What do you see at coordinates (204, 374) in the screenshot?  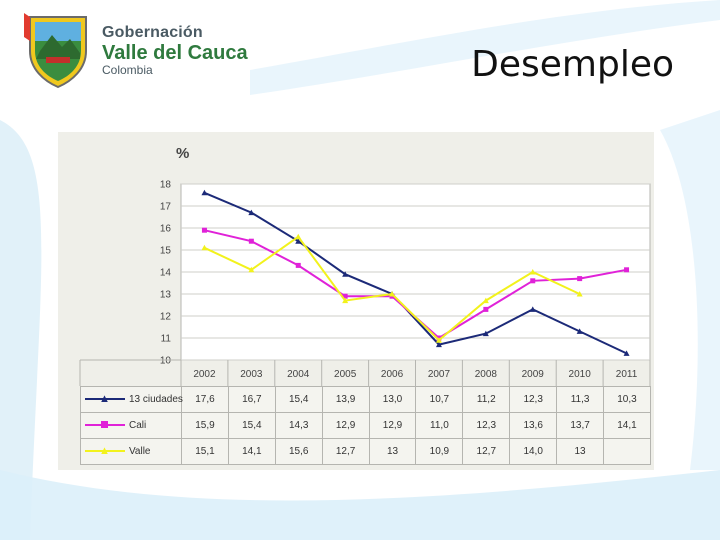 I see `x-tick-label: 2002` at bounding box center [204, 374].